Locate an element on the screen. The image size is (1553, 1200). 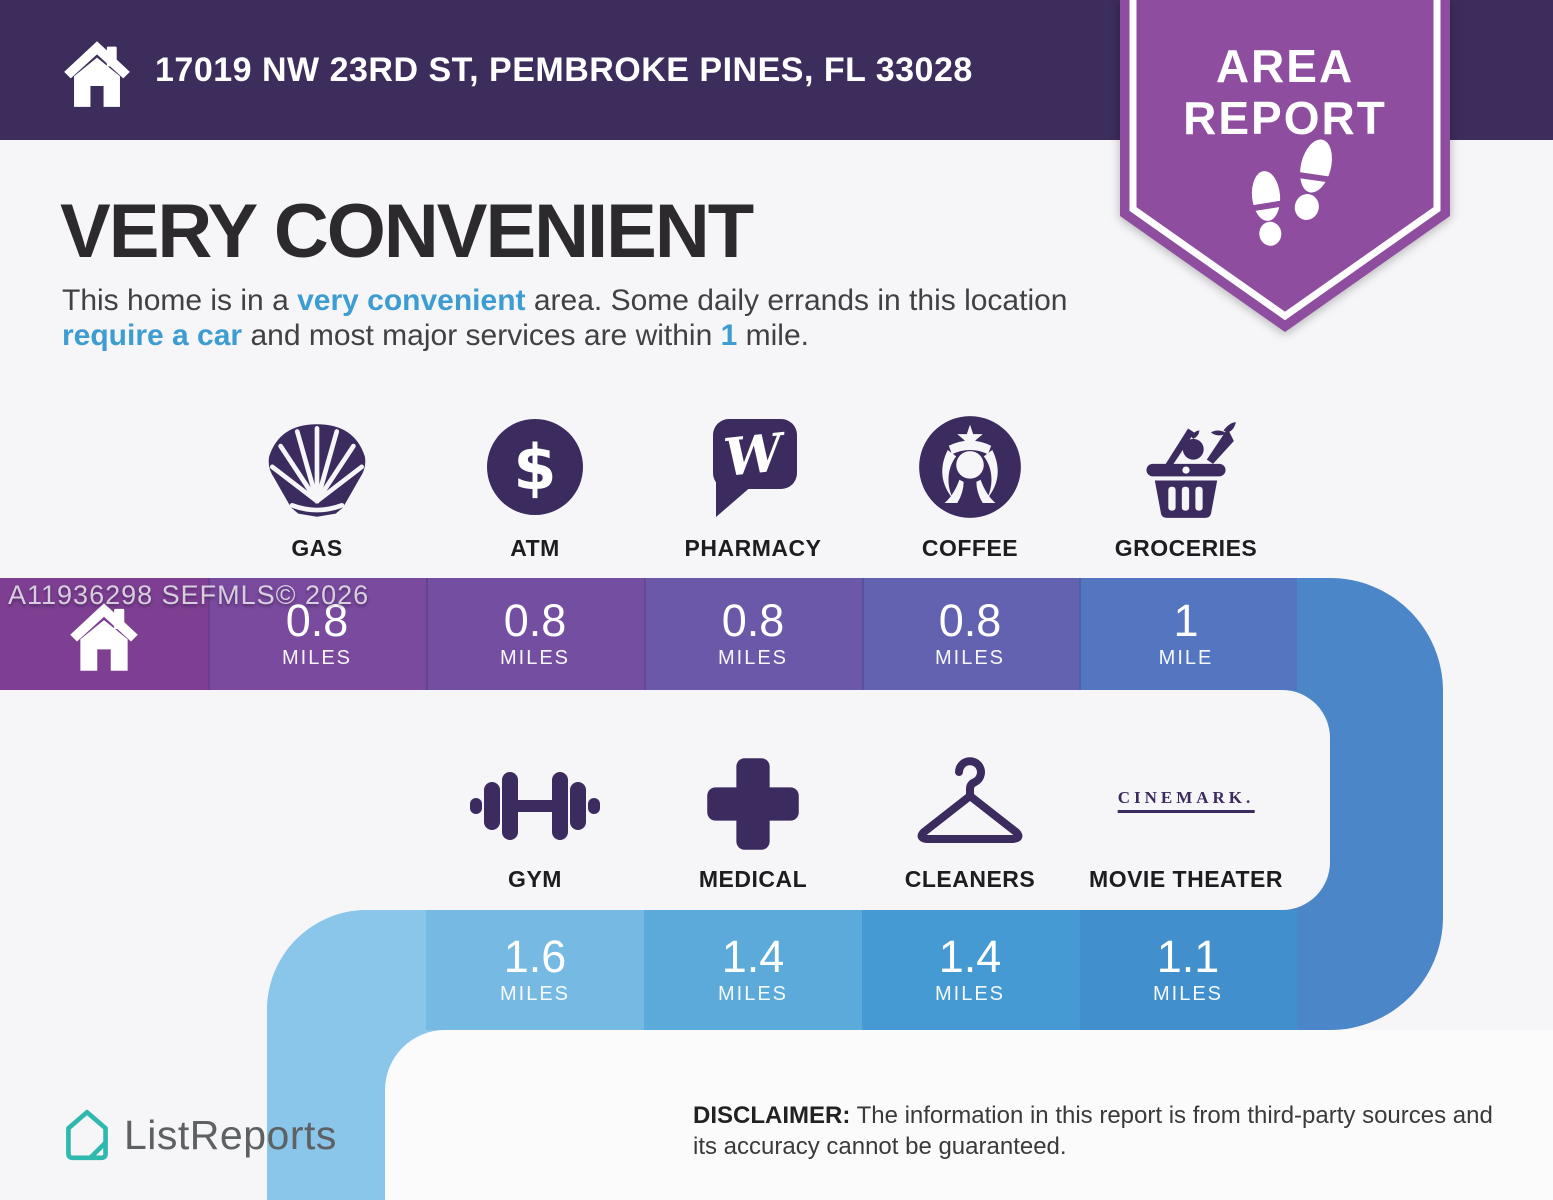
route-connector-right is located at coordinates (1386, 804).